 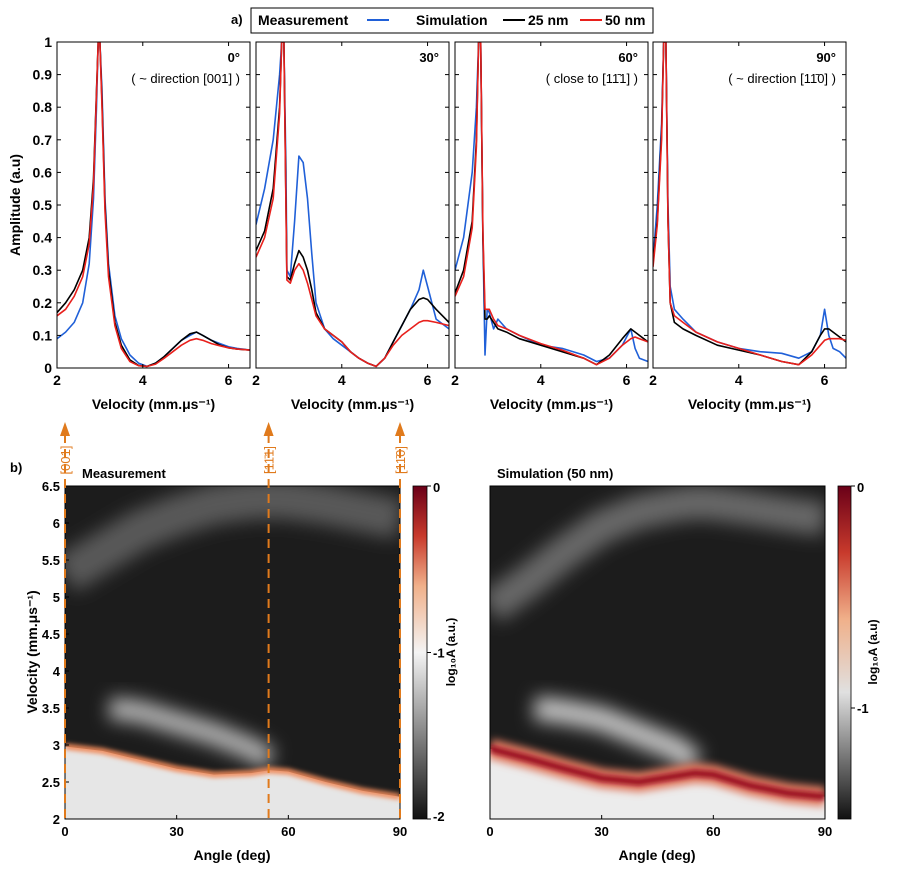 I want to click on direction-annotation: ( ~ direction [11̄0] ), so click(x=782, y=78).